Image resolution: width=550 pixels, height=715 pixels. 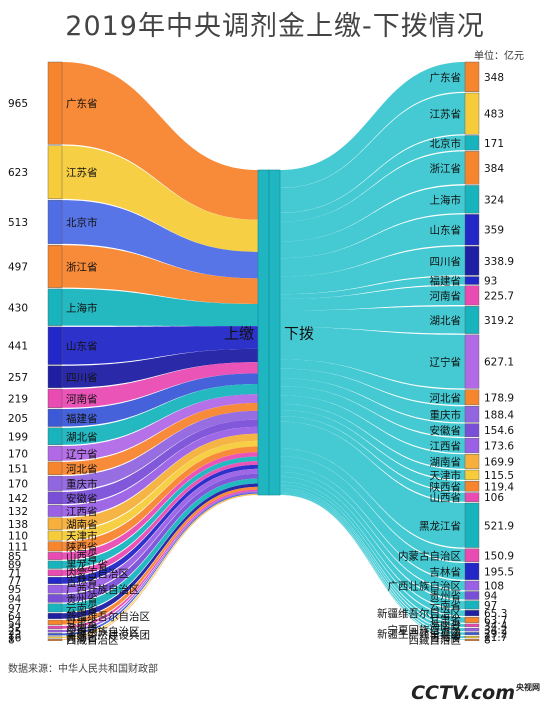 I want to click on right-value-label: 627.1, so click(x=499, y=363).